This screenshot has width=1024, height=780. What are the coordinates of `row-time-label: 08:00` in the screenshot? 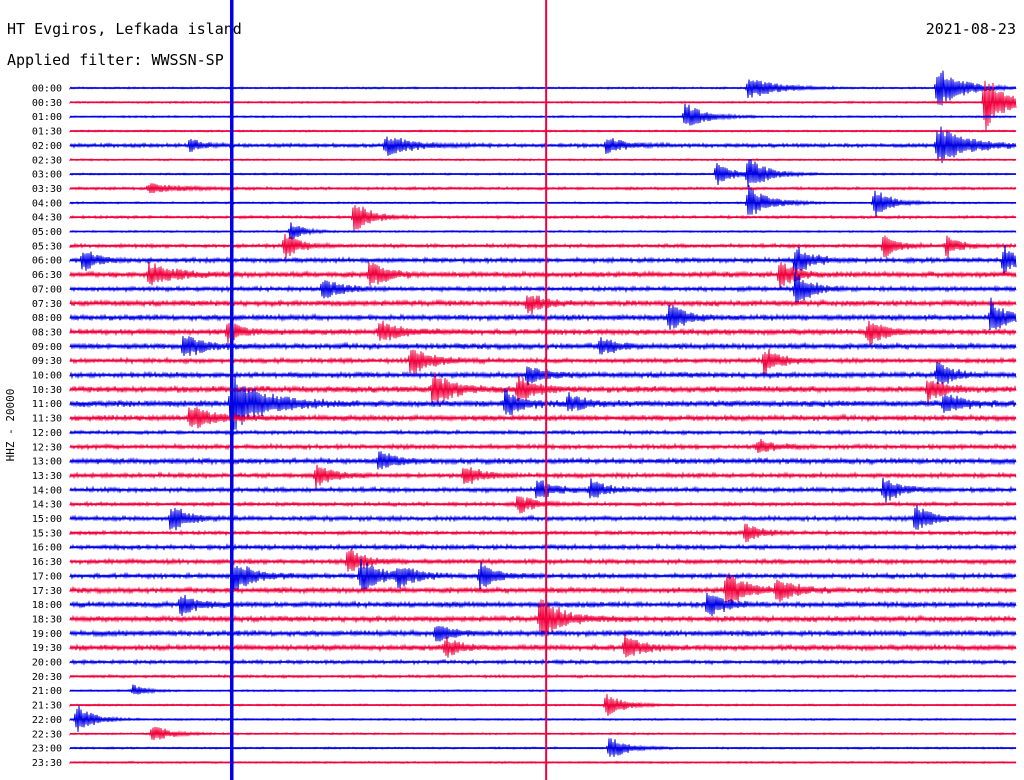 It's located at (47, 318).